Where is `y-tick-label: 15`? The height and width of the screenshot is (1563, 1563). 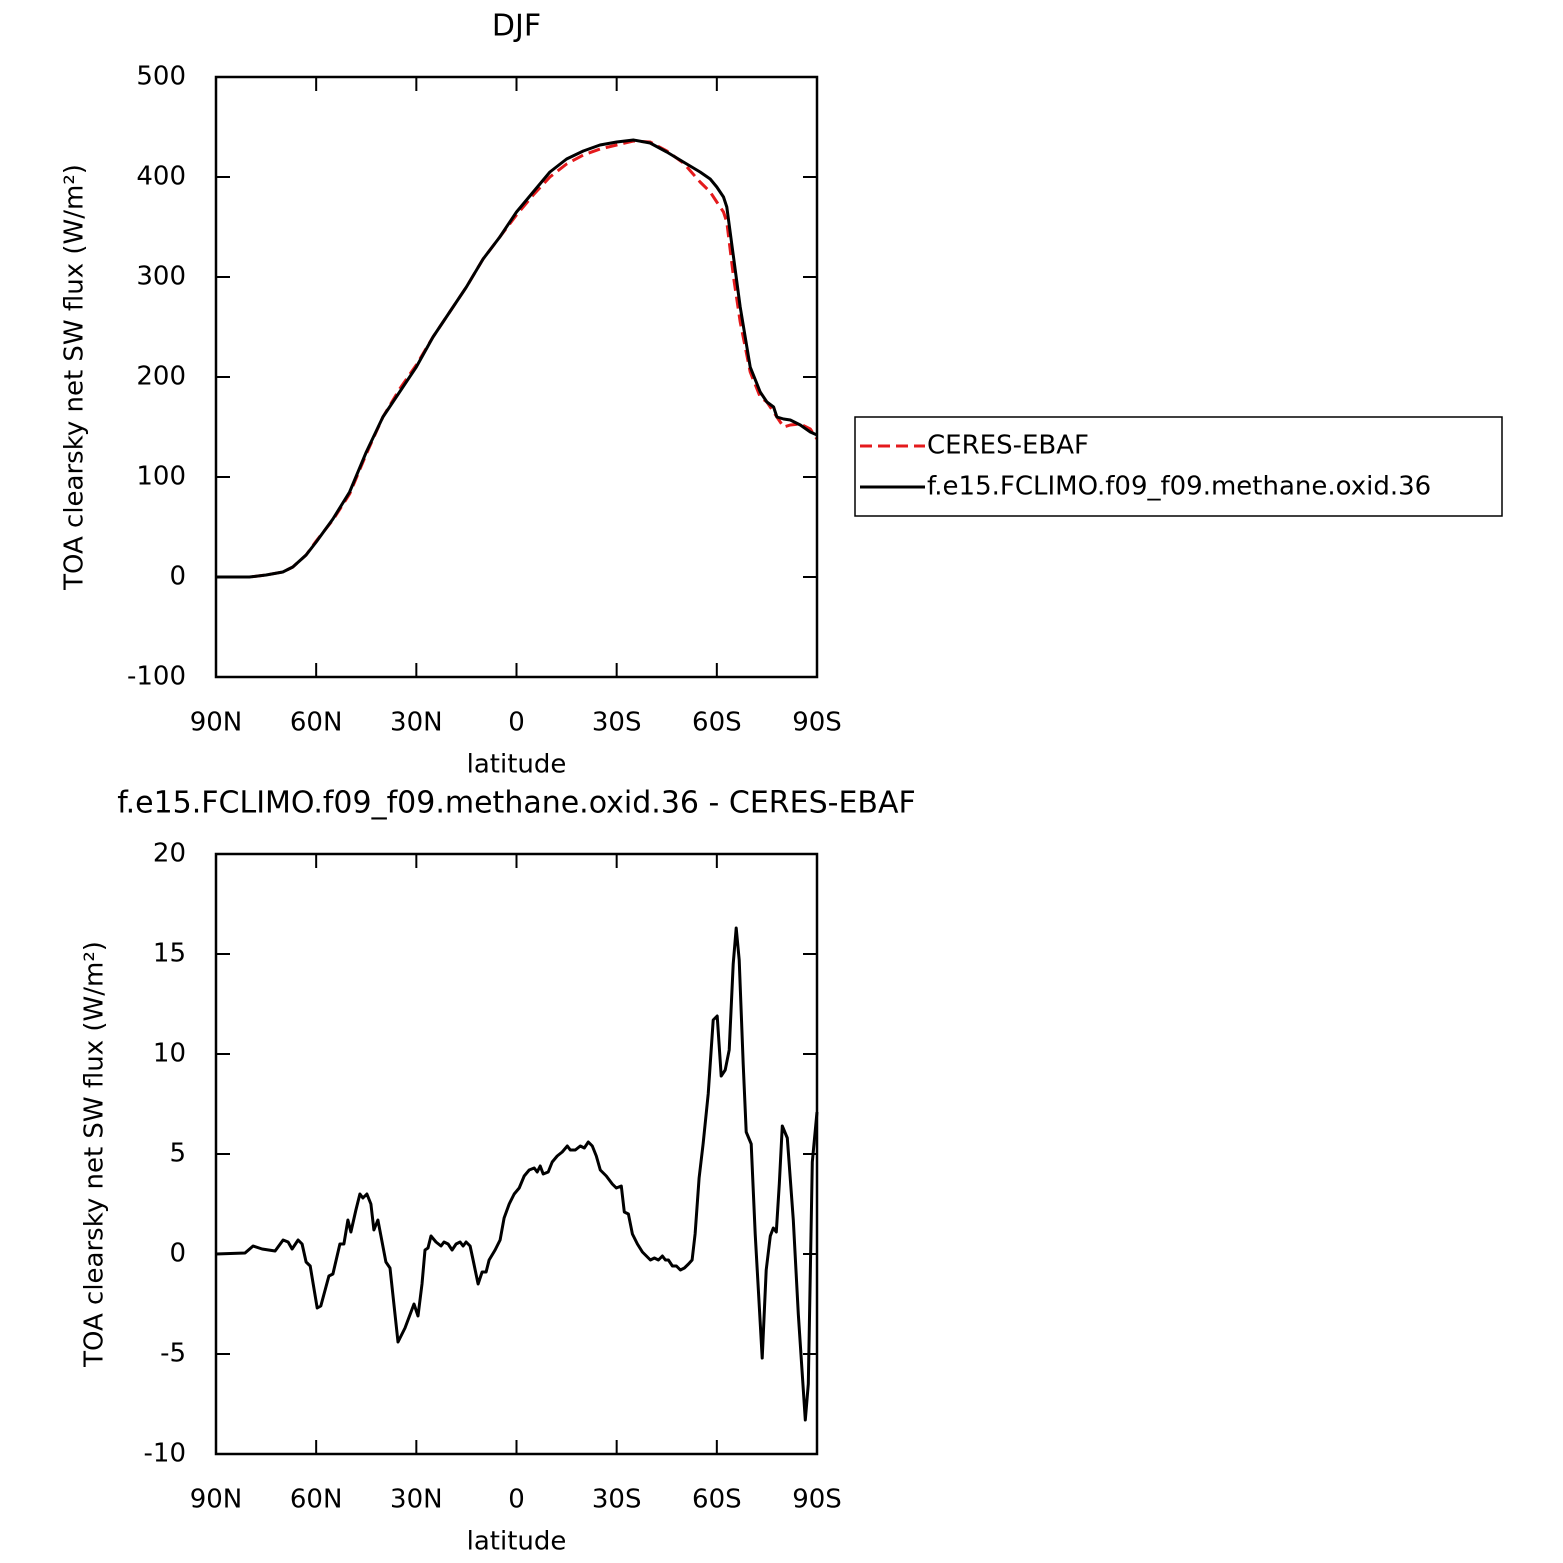 y-tick-label: 15 is located at coordinates (169, 954).